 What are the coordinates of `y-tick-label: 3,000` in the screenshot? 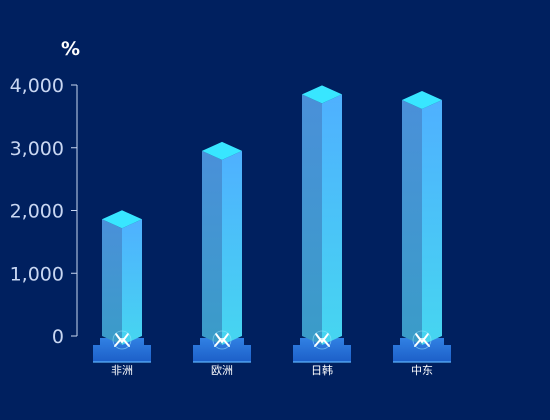 It's located at (37, 149).